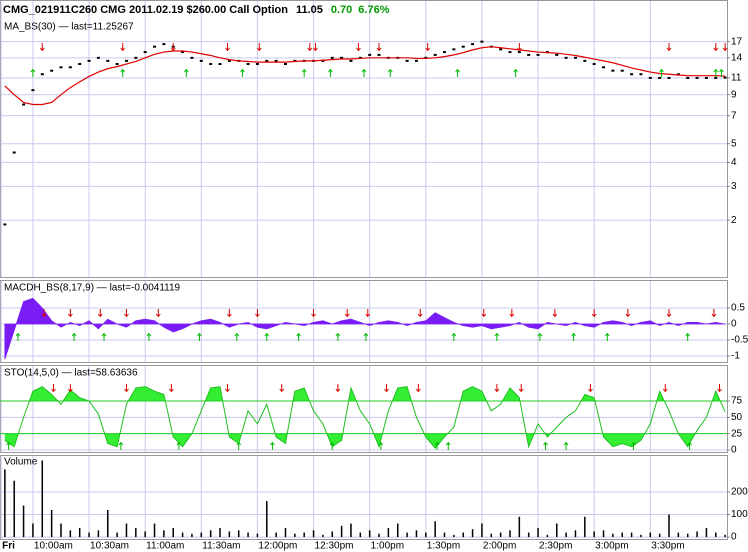 This screenshot has width=748, height=552. Describe the element at coordinates (734, 94) in the screenshot. I see `y-tick-label: 9` at that location.